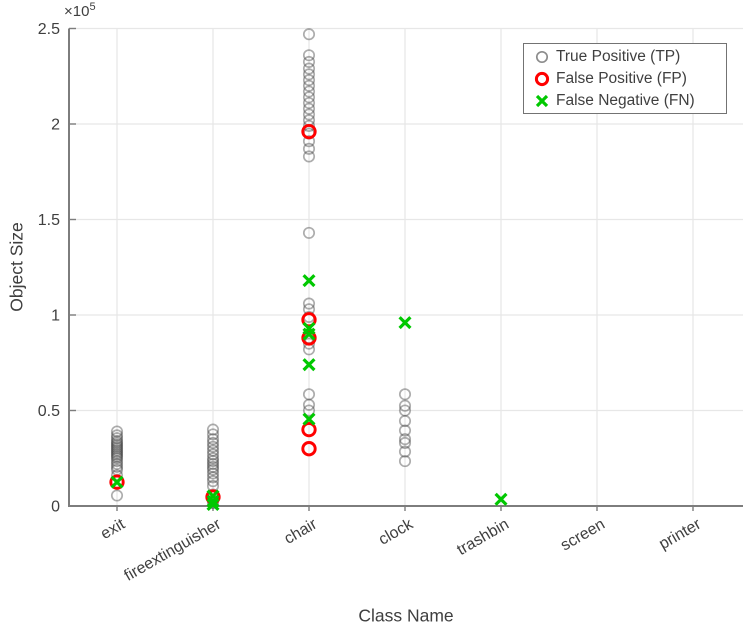 The image size is (745, 631). Describe the element at coordinates (396, 531) in the screenshot. I see `x-tick-label-clock: clock` at that location.